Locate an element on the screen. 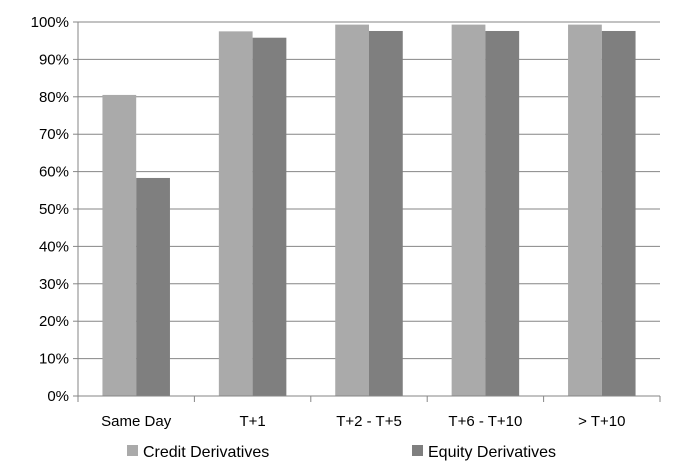 This screenshot has width=675, height=465. y-tick-label: 80% is located at coordinates (54, 97).